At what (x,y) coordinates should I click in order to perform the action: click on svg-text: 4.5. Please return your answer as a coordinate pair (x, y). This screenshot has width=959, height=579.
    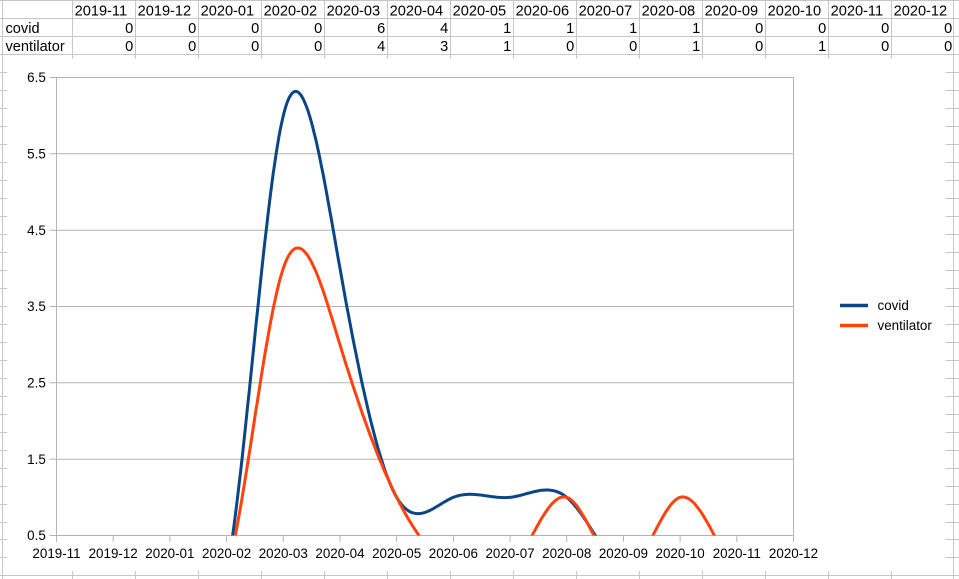
    Looking at the image, I should click on (36, 230).